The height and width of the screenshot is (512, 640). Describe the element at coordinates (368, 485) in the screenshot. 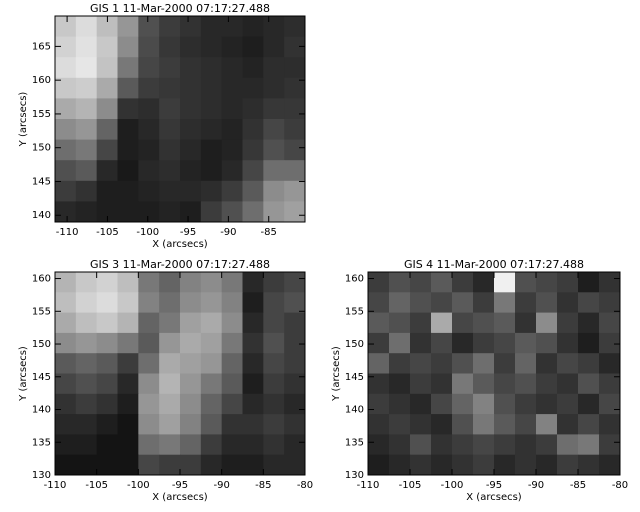

I see `x-tick-label: -110` at that location.